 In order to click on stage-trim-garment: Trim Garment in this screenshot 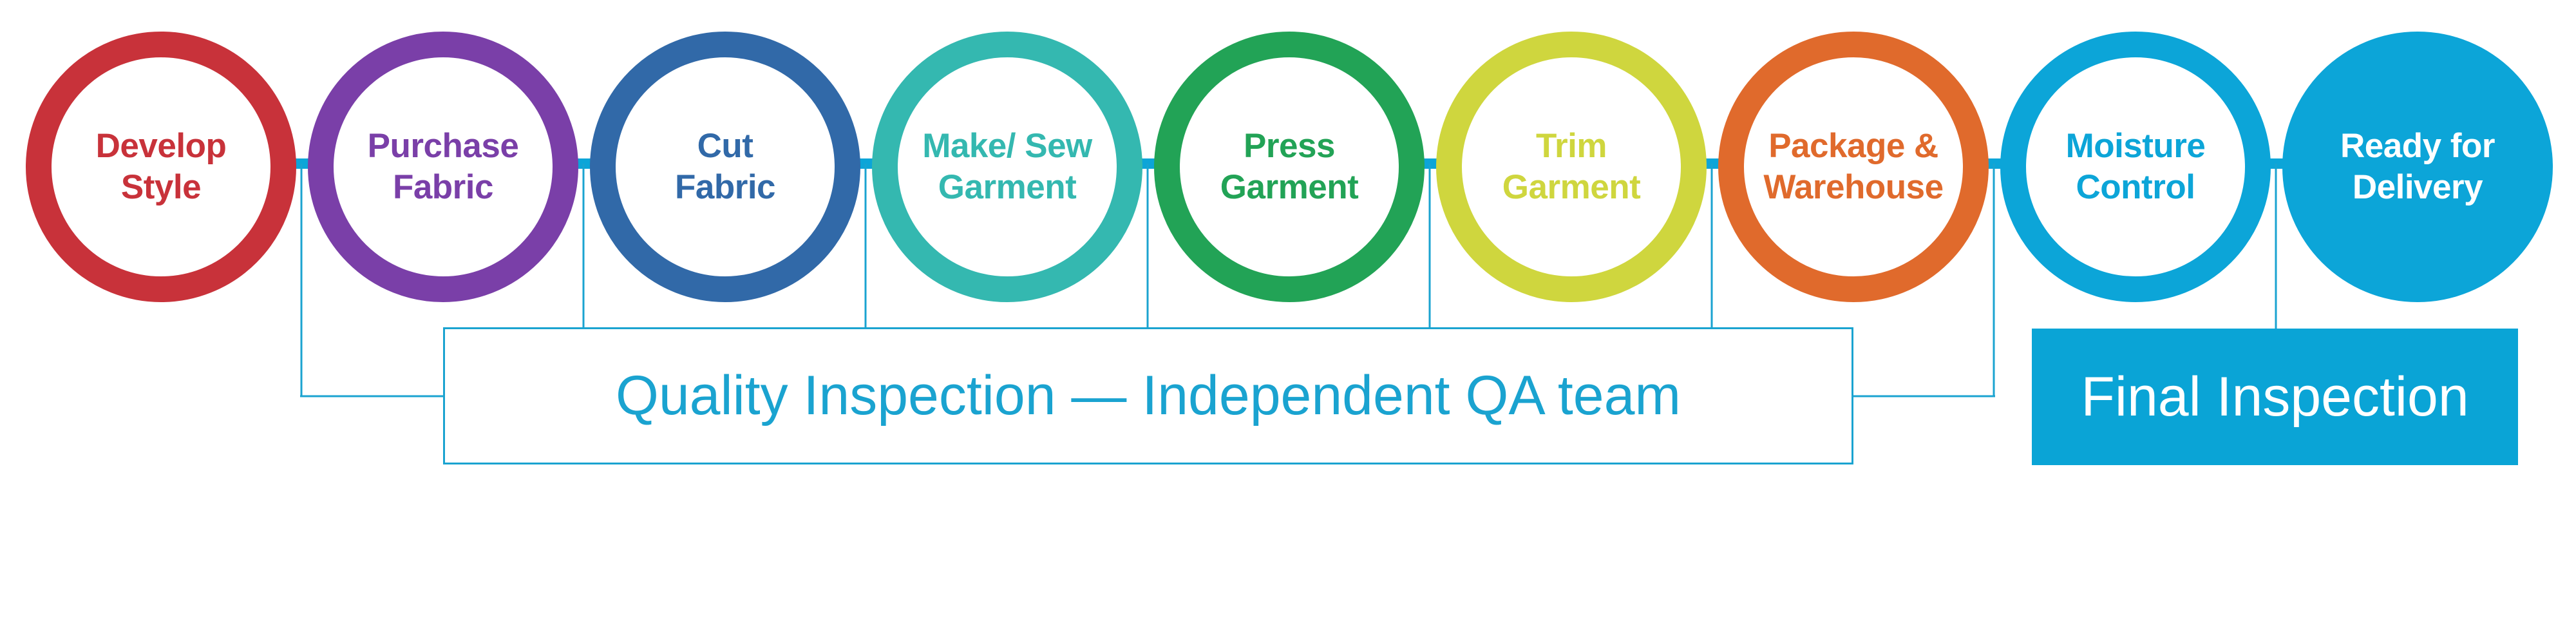, I will do `click(1572, 167)`.